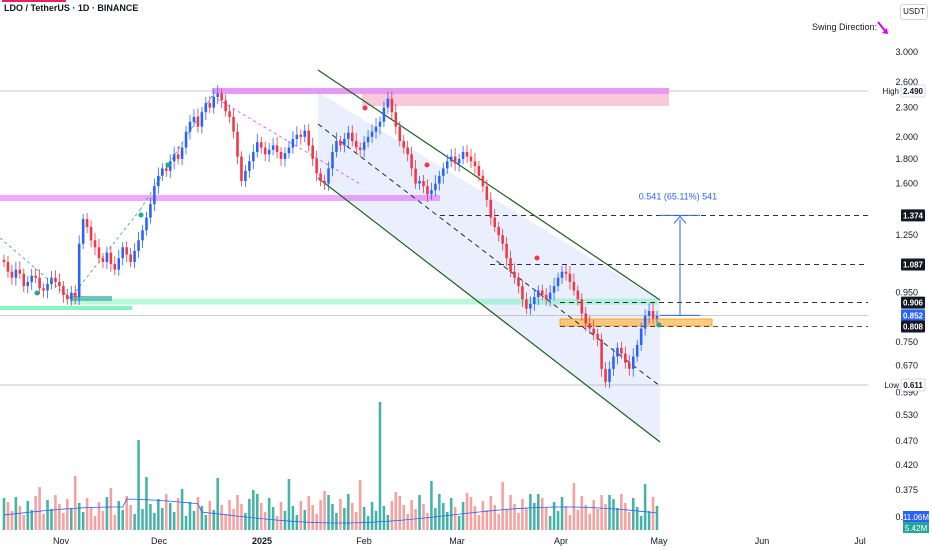  I want to click on supply-zone-pink, so click(515, 100).